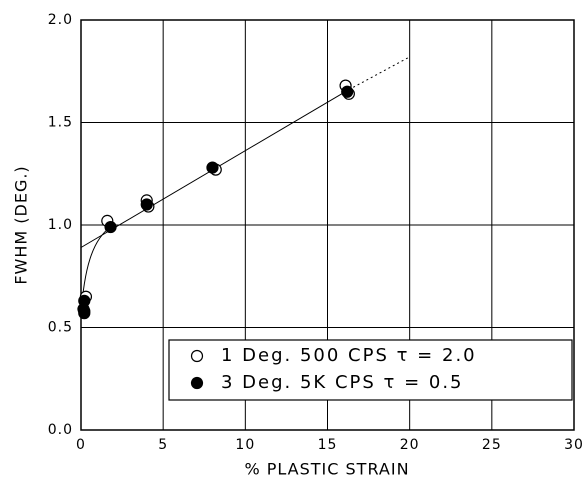 The height and width of the screenshot is (485, 584). I want to click on legend-label: 1 Deg. 500 CPS τ = 2.0, so click(349, 355).